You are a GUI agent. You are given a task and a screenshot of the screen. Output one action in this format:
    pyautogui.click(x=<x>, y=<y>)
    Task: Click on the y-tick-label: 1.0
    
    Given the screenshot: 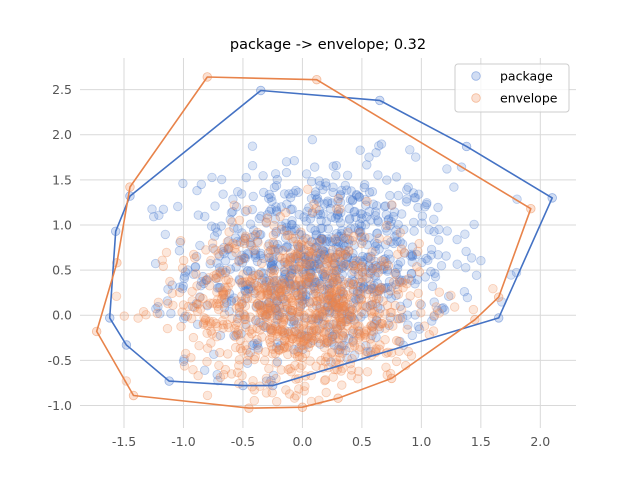 What is the action you would take?
    pyautogui.click(x=62, y=224)
    